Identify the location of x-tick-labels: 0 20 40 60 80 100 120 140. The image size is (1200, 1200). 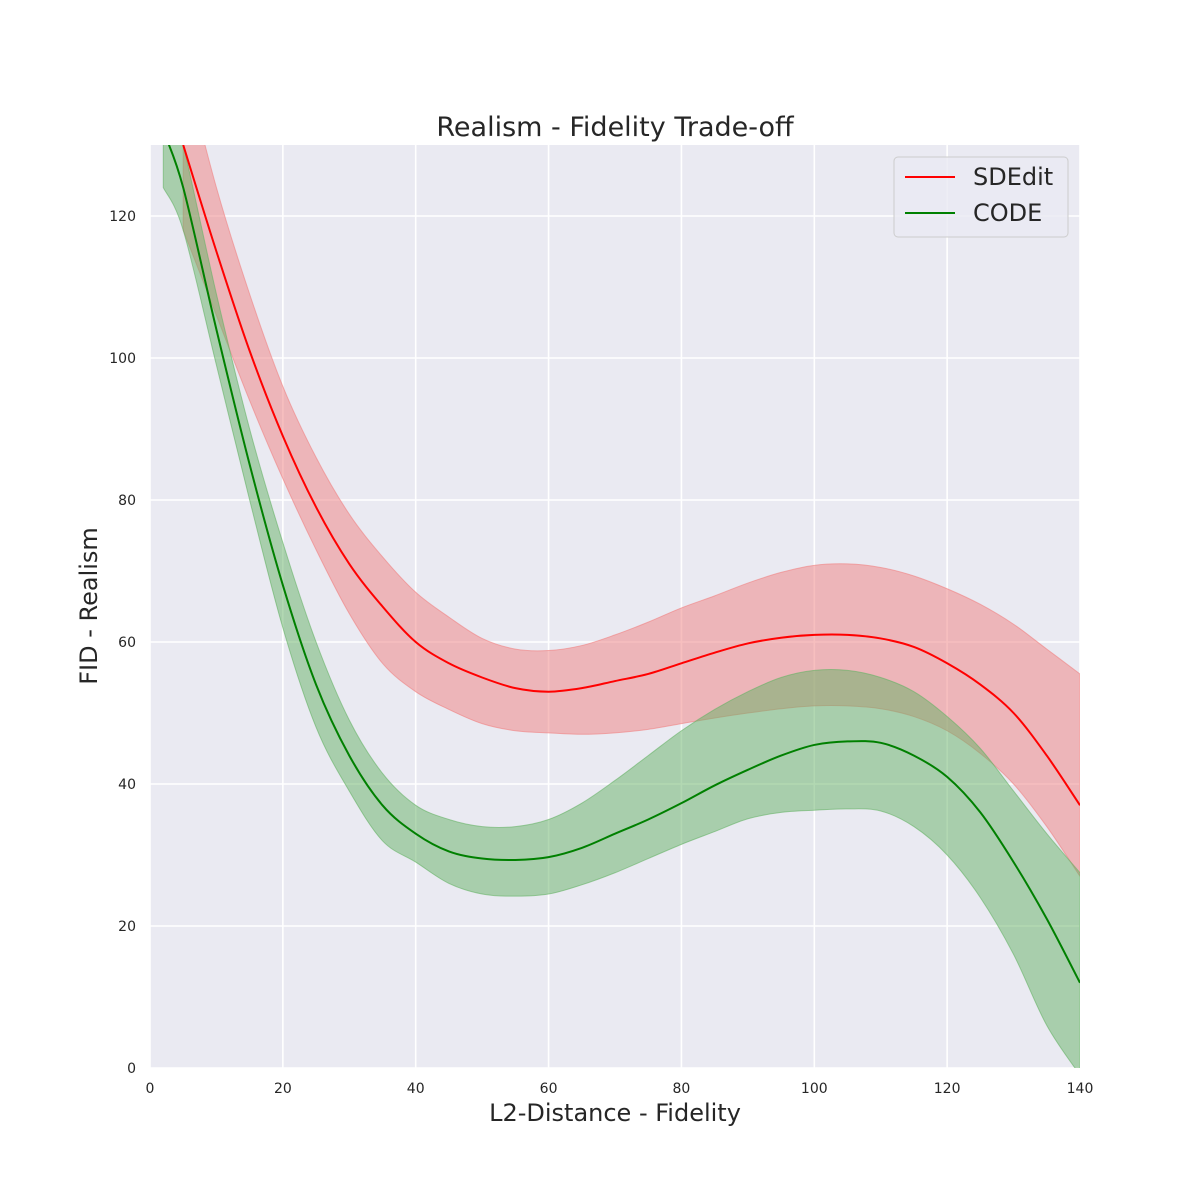
(620, 1089).